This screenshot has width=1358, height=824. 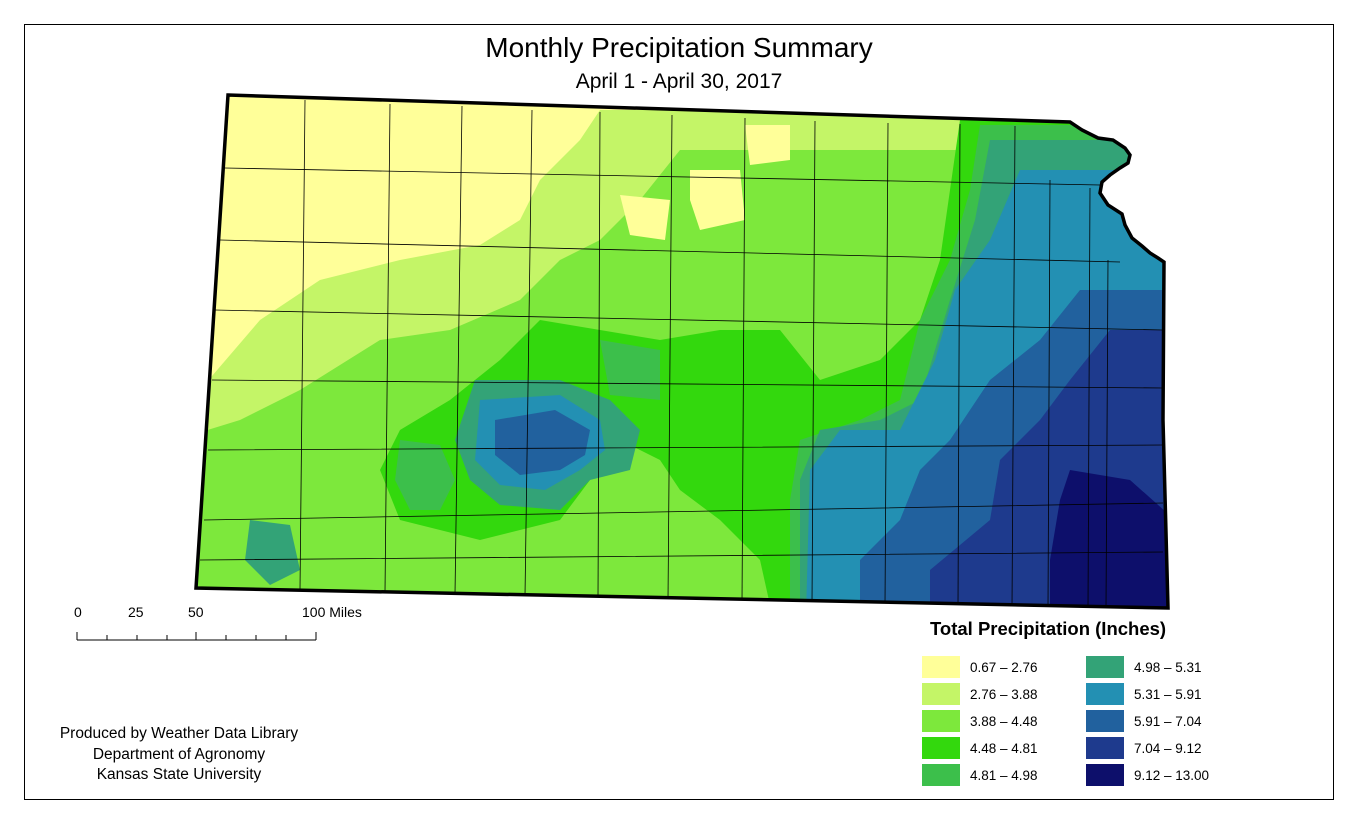 I want to click on map-subtitle: April 1 - April 30, 2017, so click(x=679, y=81).